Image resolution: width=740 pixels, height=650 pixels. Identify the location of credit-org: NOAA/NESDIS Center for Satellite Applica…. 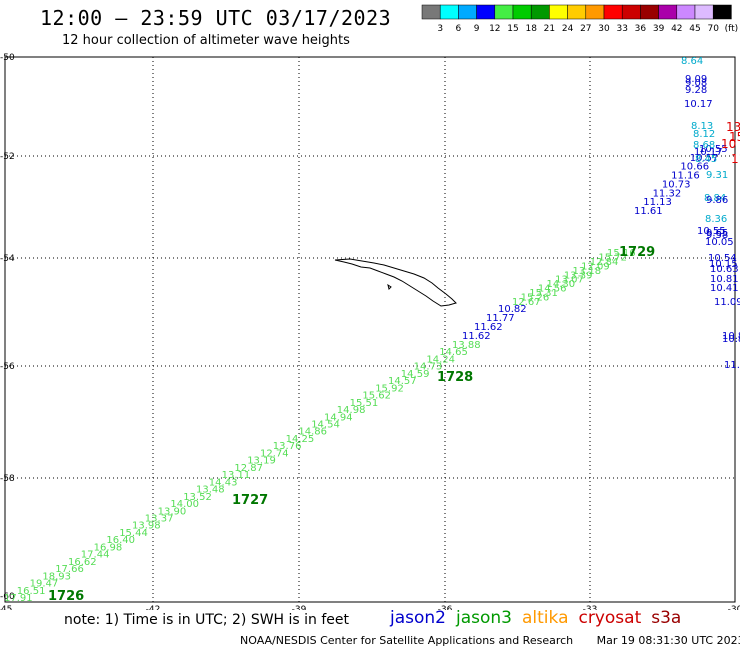
(407, 640).